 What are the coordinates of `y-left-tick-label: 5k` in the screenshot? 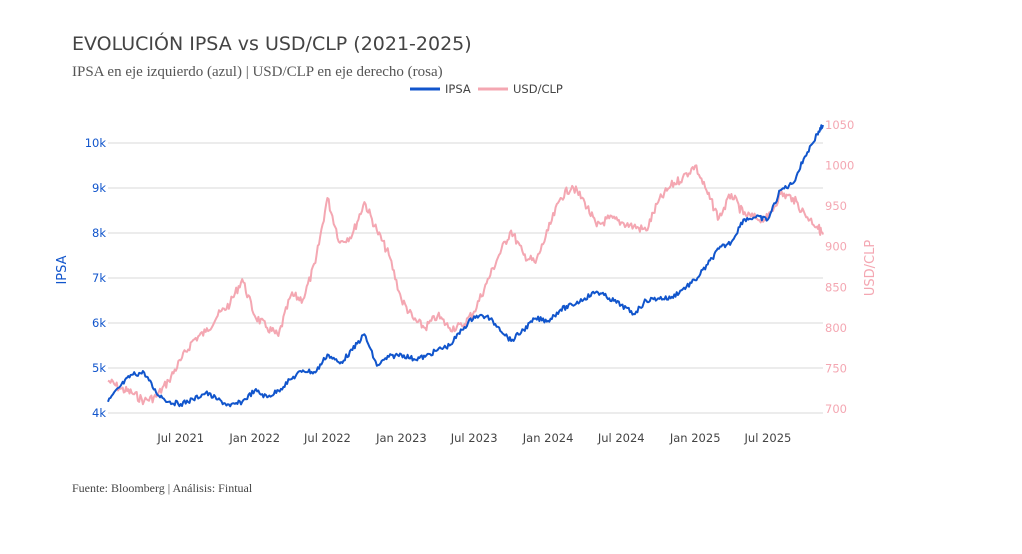 It's located at (99, 368).